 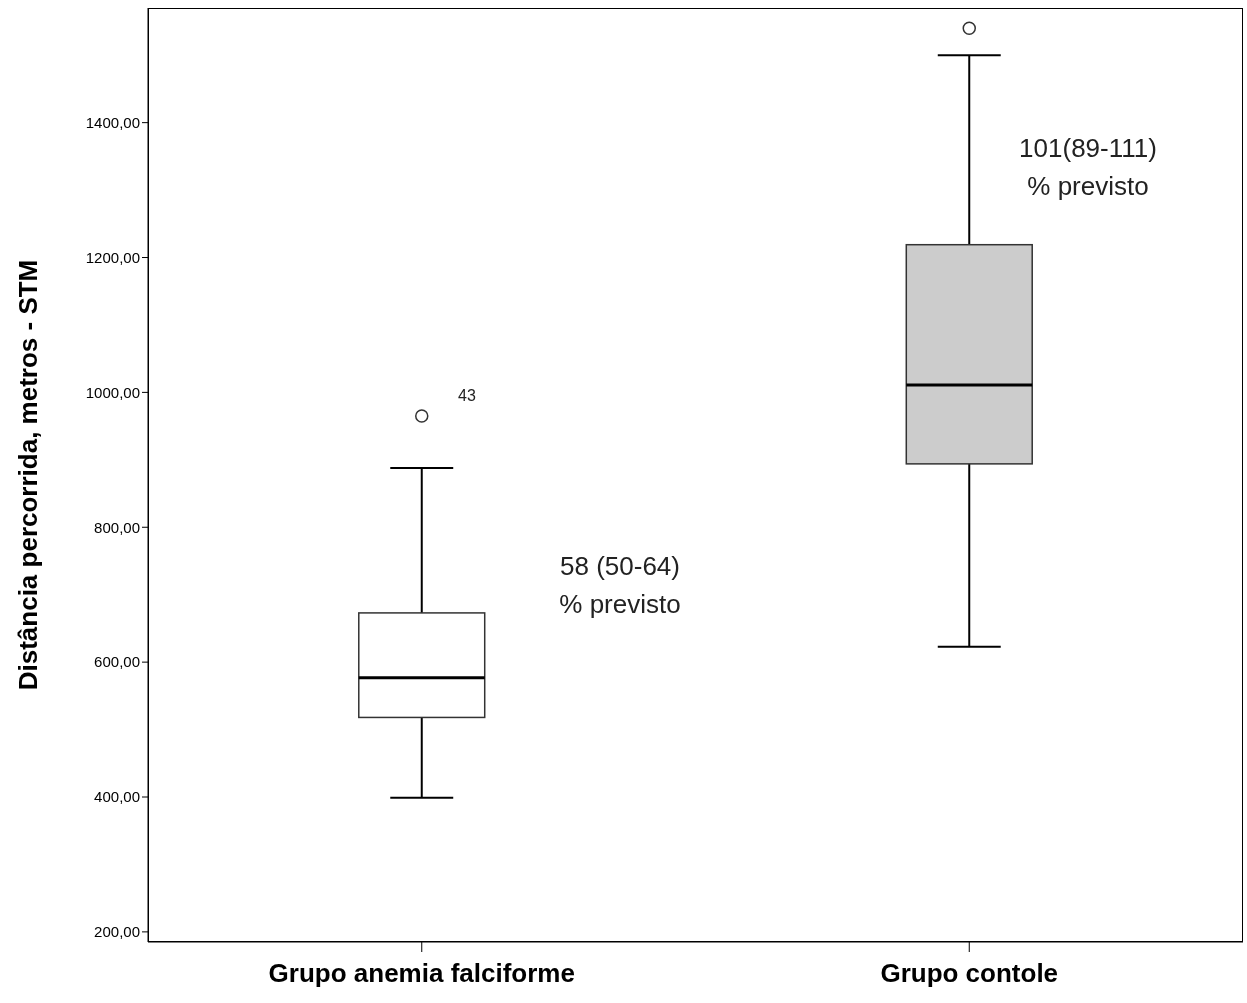 What do you see at coordinates (117, 662) in the screenshot?
I see `y-tick-label: 600,00` at bounding box center [117, 662].